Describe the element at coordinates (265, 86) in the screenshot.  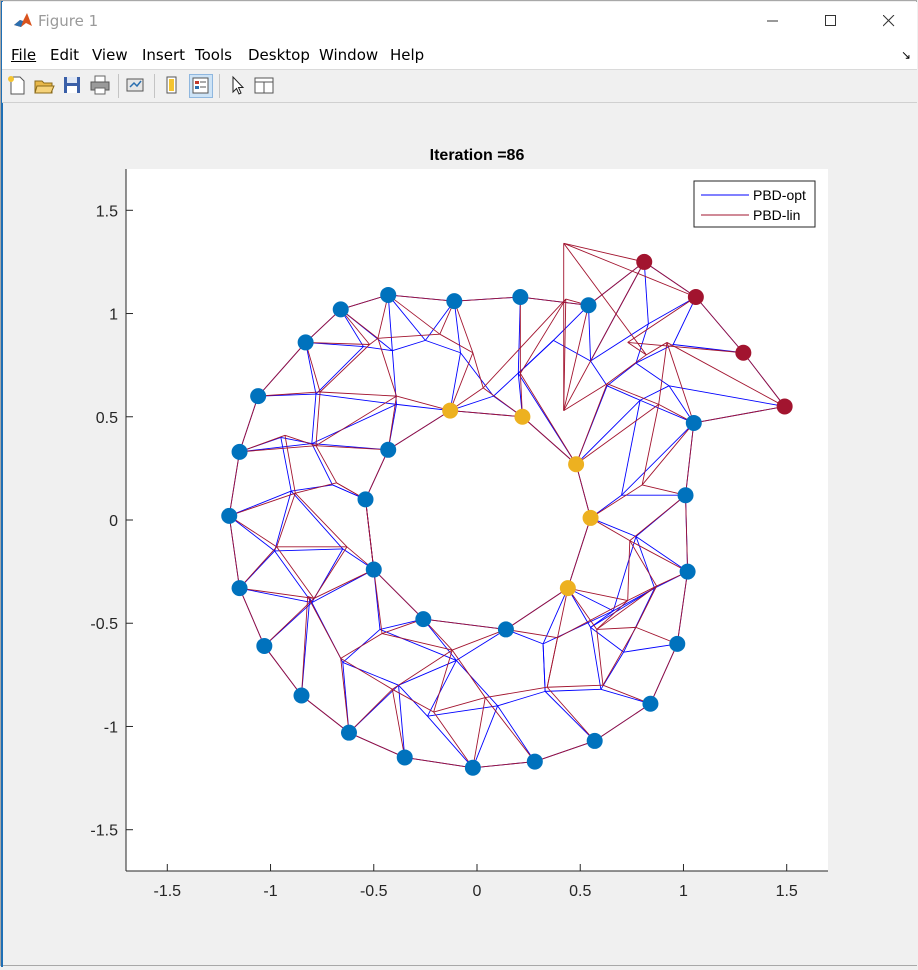
I see `insert-colorbar-button` at that location.